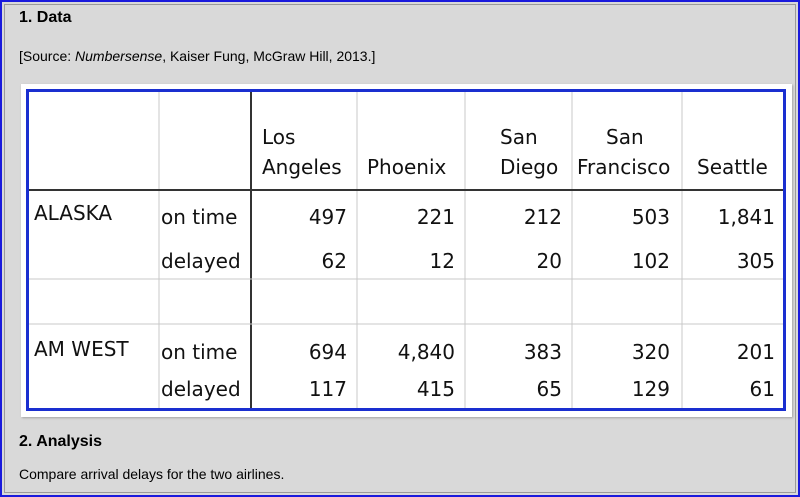  I want to click on airline-am-west: AM WEST, so click(81, 349).